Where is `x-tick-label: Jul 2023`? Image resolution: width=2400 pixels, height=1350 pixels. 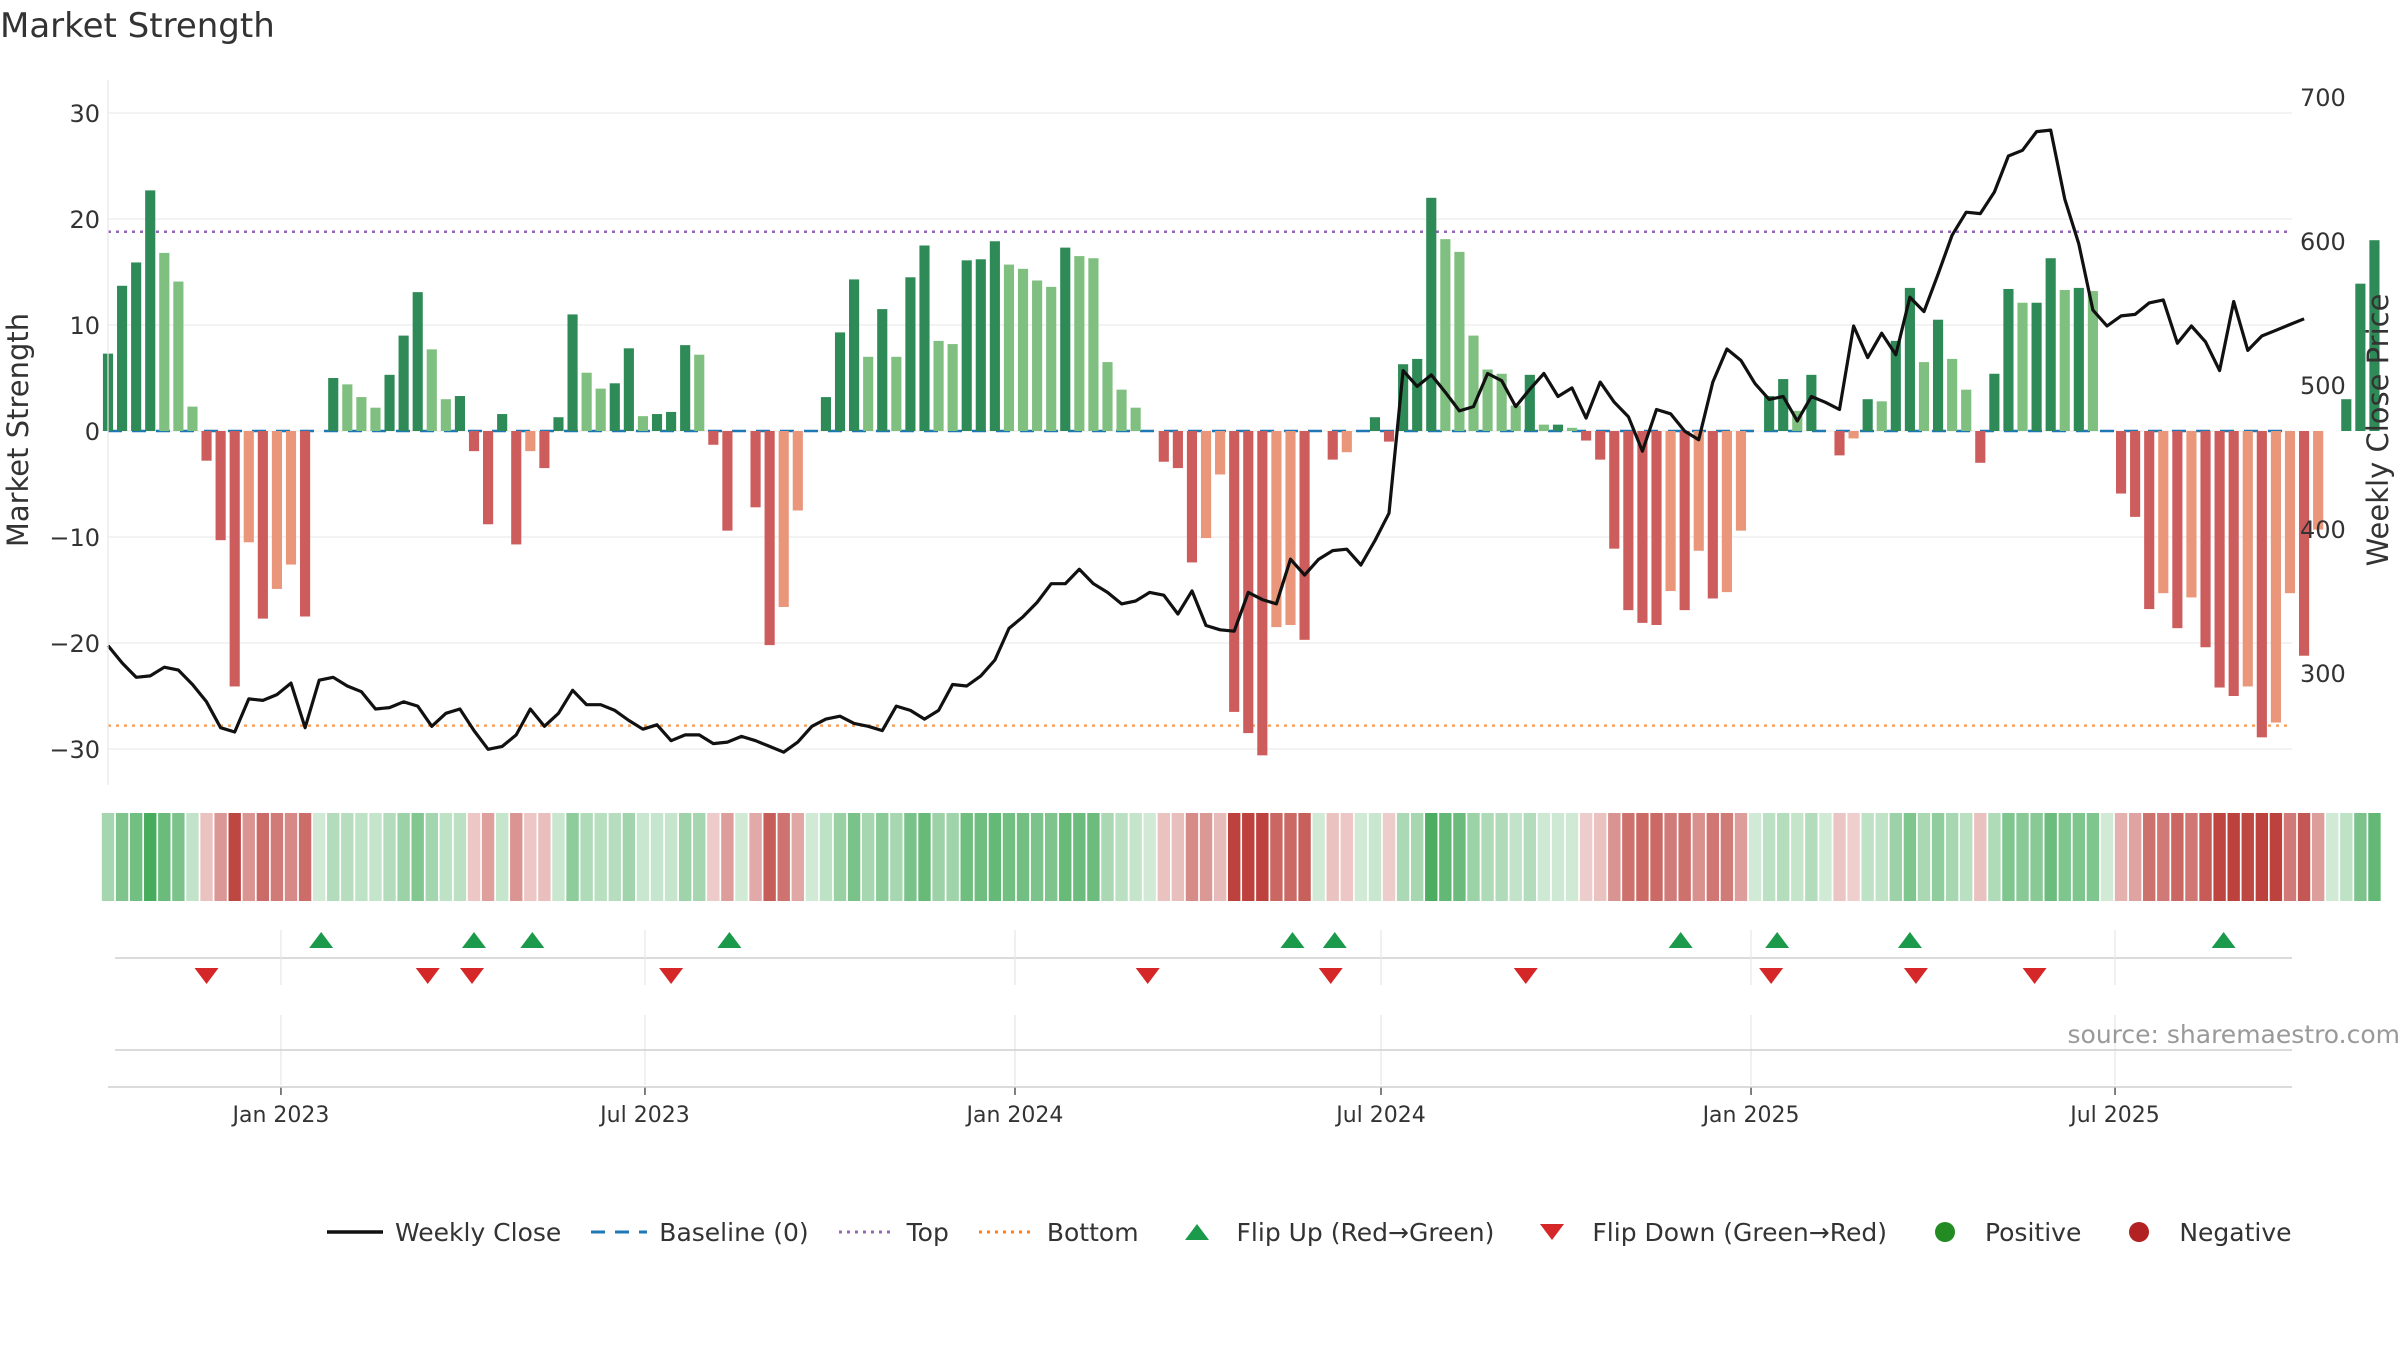
x-tick-label: Jul 2023 is located at coordinates (644, 1115).